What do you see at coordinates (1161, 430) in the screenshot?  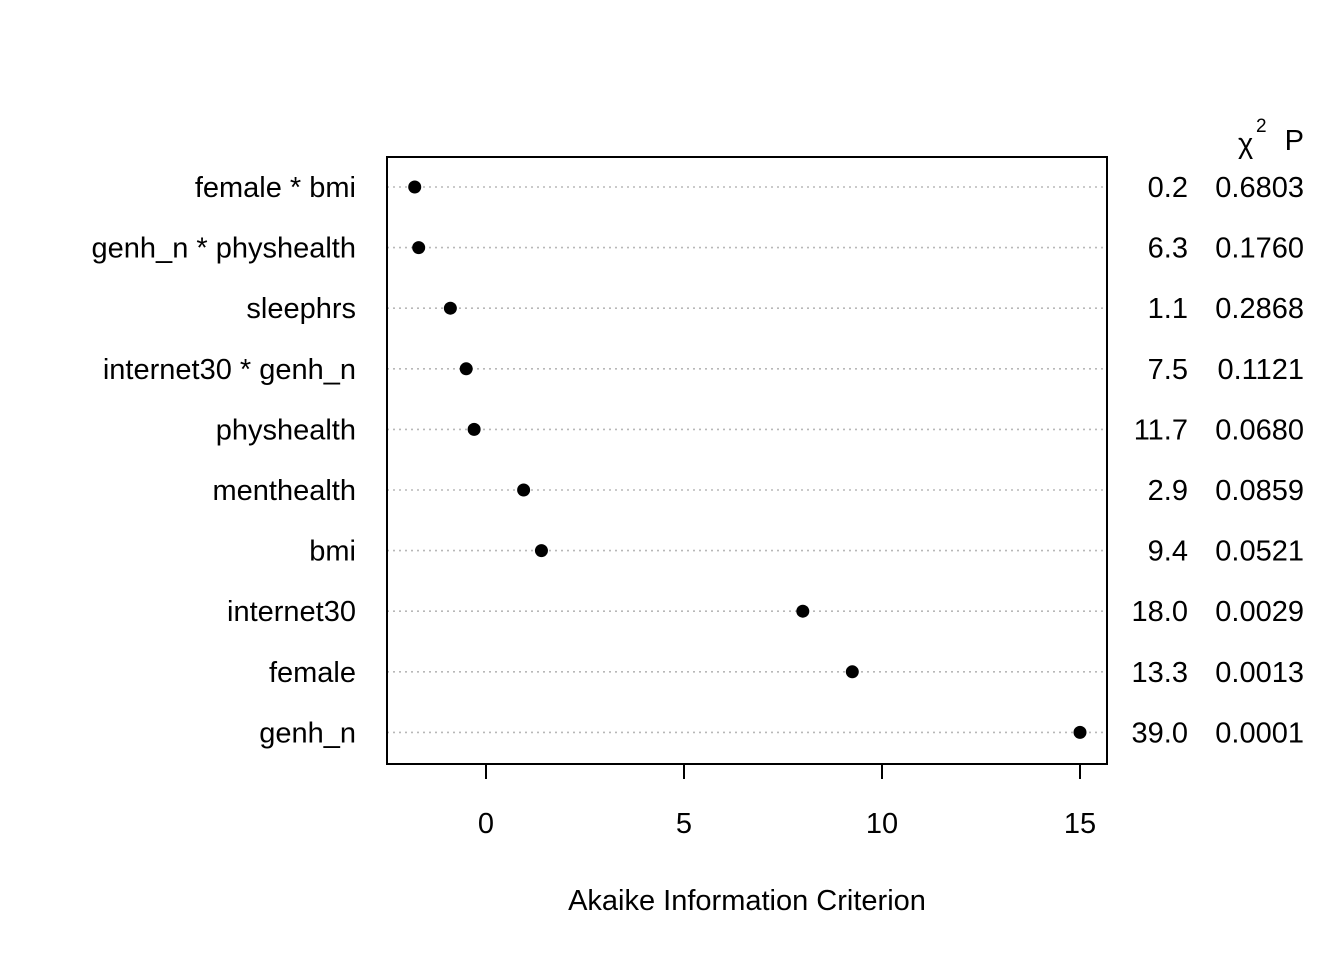 I see `chi2-value: 11.7` at bounding box center [1161, 430].